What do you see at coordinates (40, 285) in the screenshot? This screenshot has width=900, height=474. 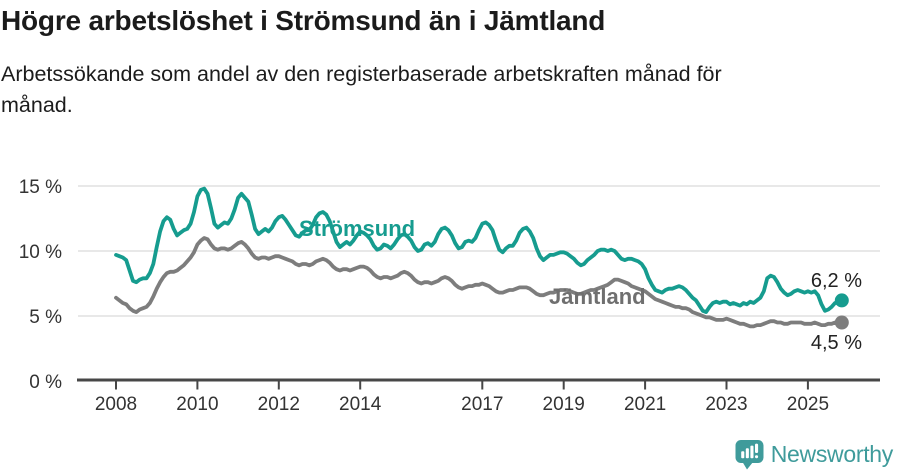 I see `y-axis-labels: 0 % 5 % 10 % 15 %` at bounding box center [40, 285].